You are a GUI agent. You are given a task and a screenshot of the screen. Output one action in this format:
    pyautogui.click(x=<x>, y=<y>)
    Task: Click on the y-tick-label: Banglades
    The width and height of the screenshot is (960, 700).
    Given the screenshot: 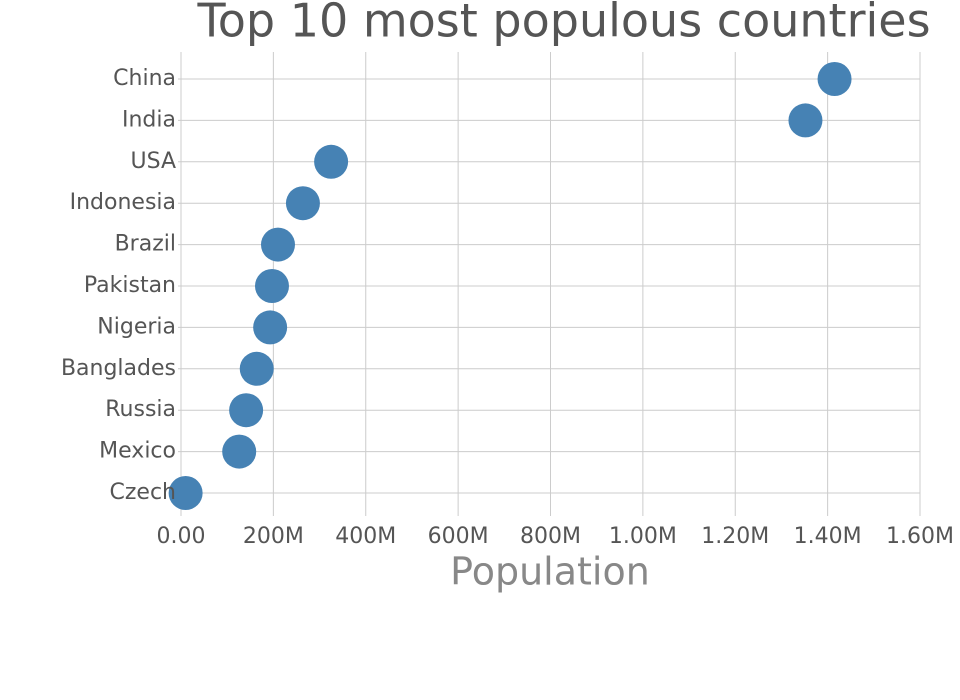 What is the action you would take?
    pyautogui.click(x=118, y=368)
    